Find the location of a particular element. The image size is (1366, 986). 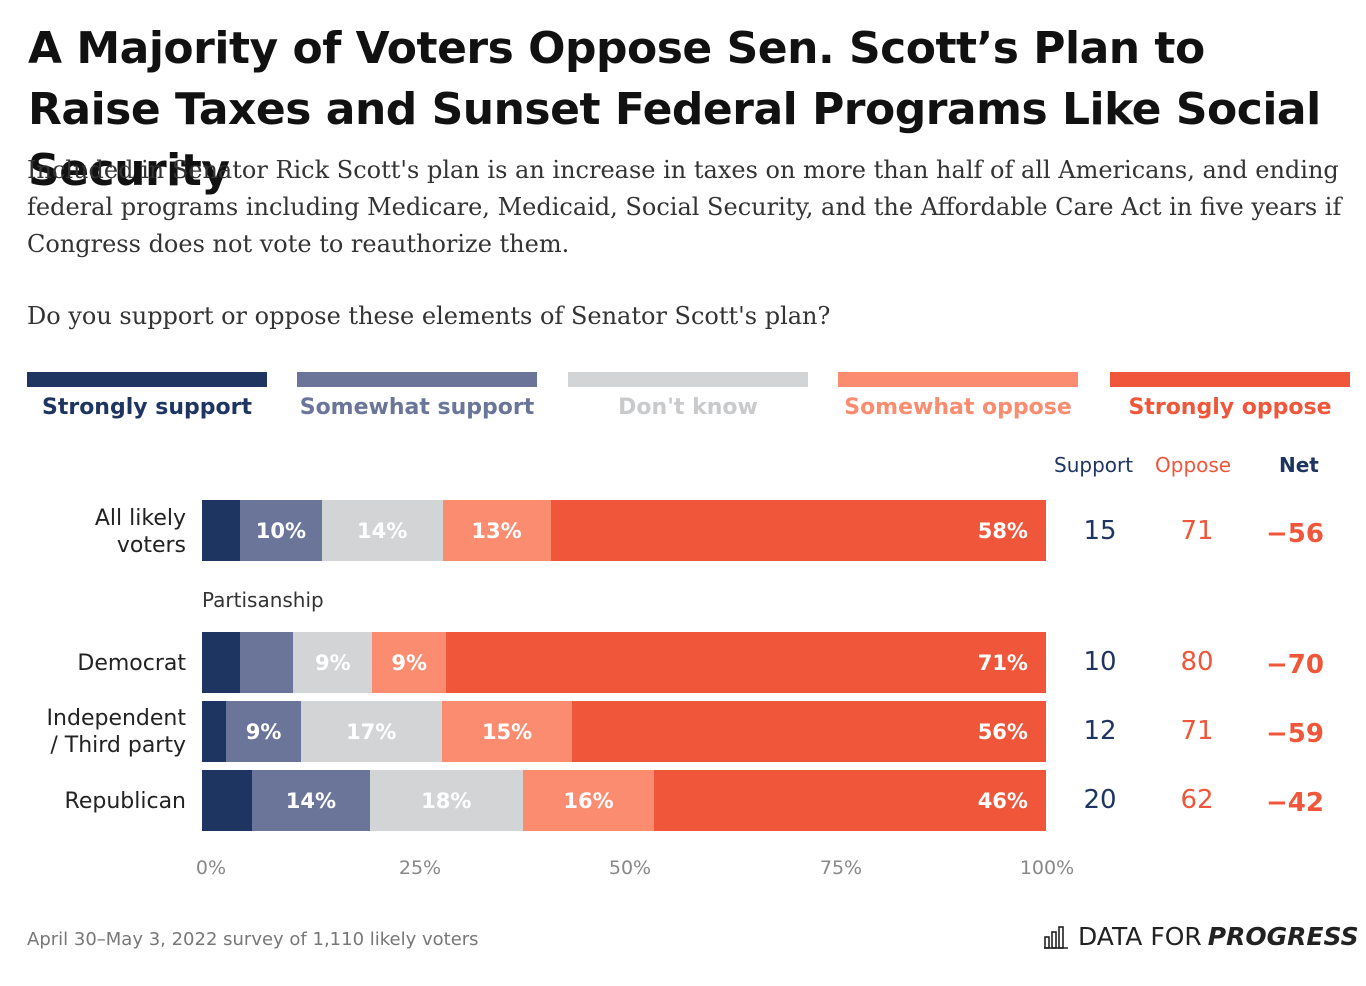

support-value: 15 is located at coordinates (1100, 531).